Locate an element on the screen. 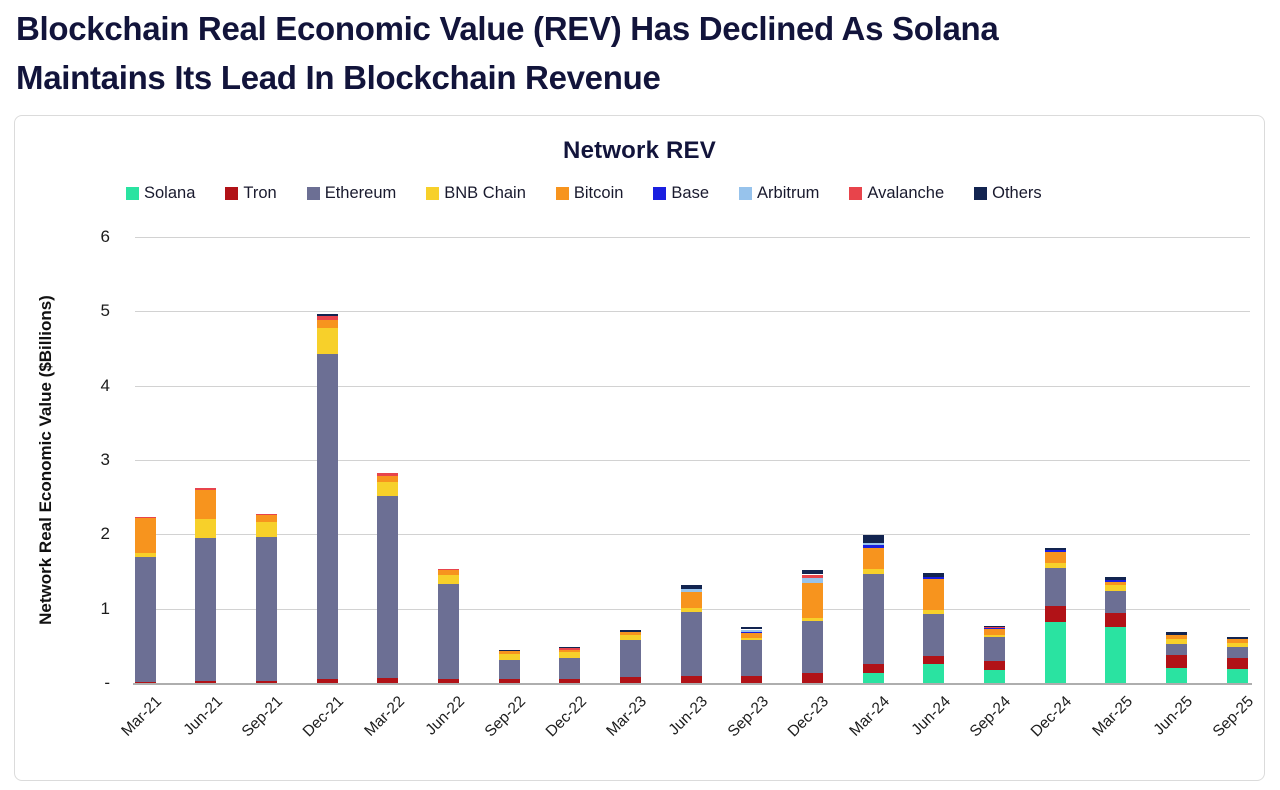 The image size is (1280, 790). bar-segment-mar-25-solana is located at coordinates (1116, 654).